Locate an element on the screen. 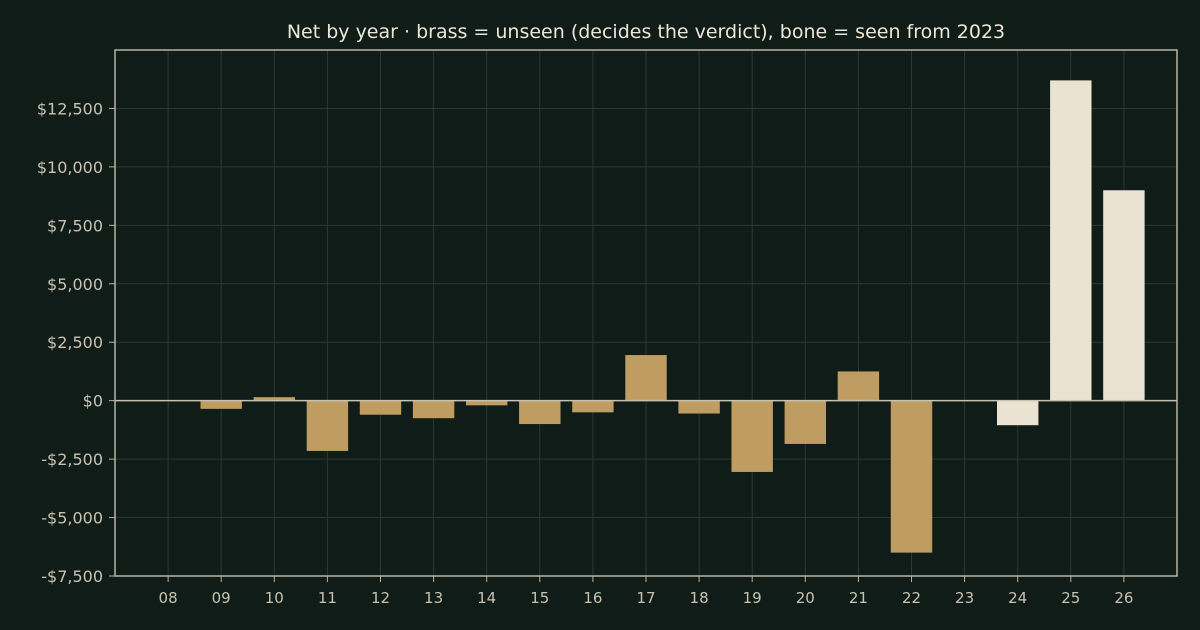 Image resolution: width=1200 pixels, height=630 pixels. x-tick-label: 21 is located at coordinates (858, 598).